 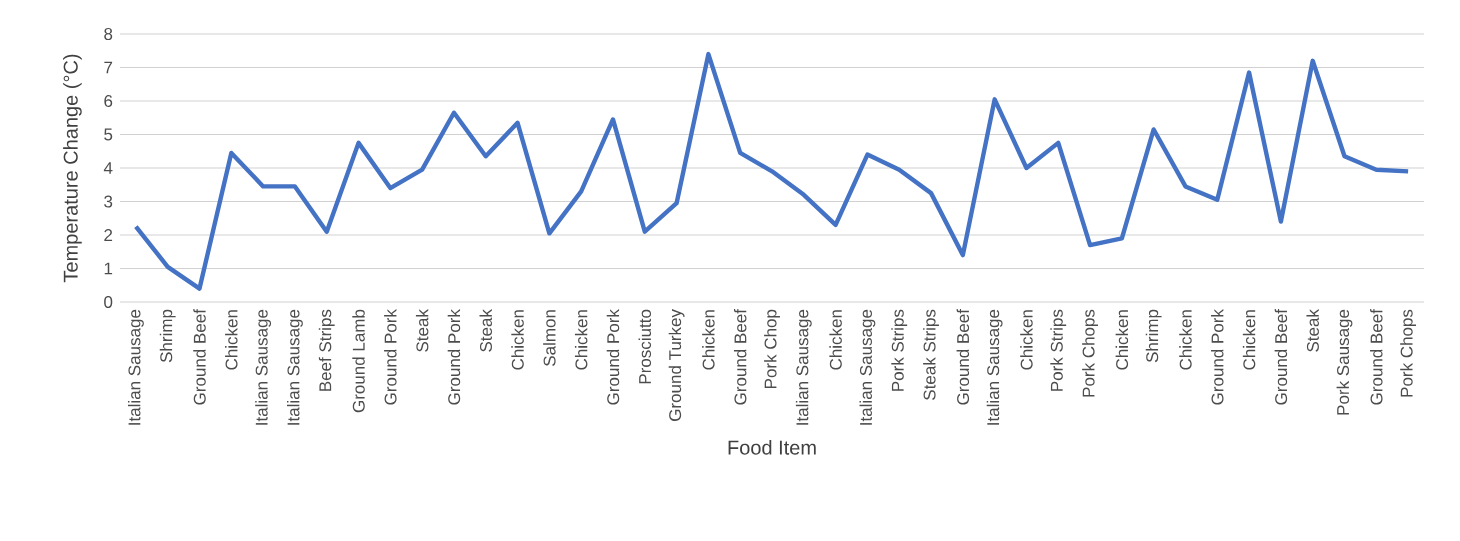 I want to click on y-tick-label: 7, so click(x=108, y=67).